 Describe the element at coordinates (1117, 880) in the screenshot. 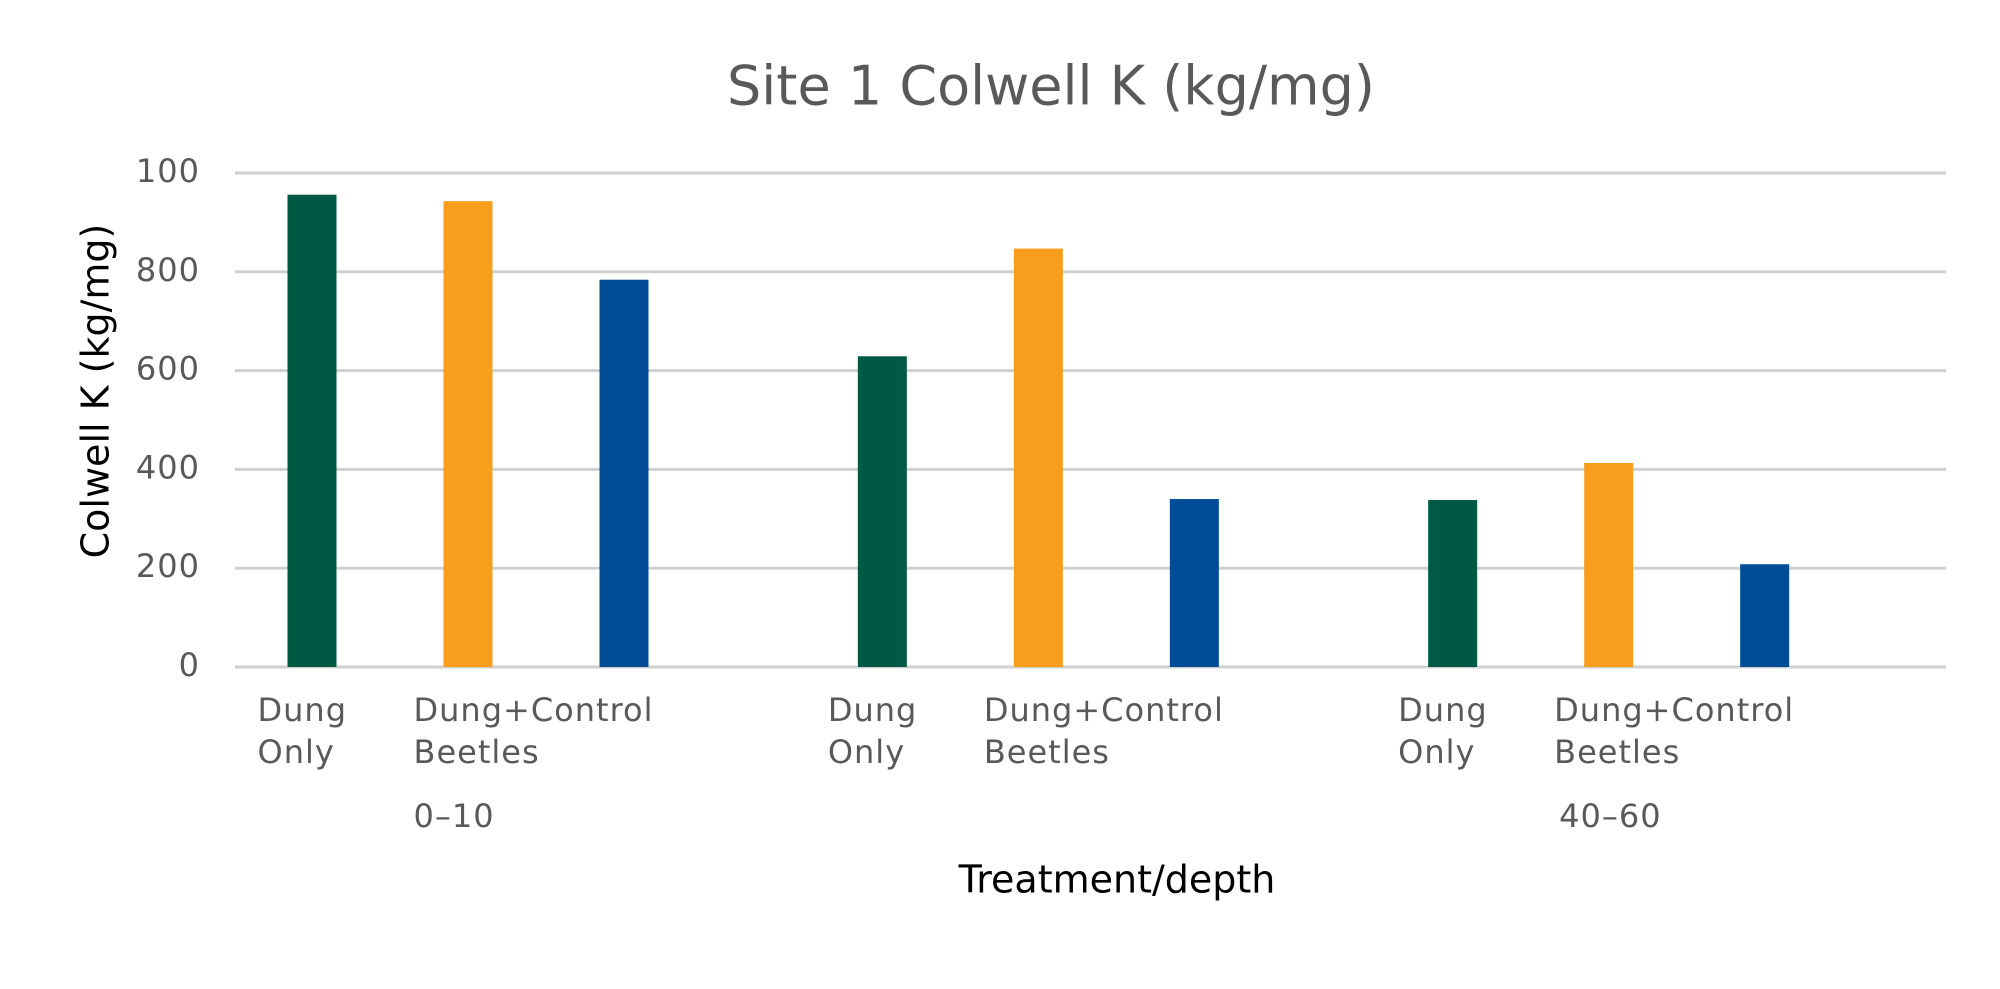

I see `x-axis-title: Treatment/depth` at that location.